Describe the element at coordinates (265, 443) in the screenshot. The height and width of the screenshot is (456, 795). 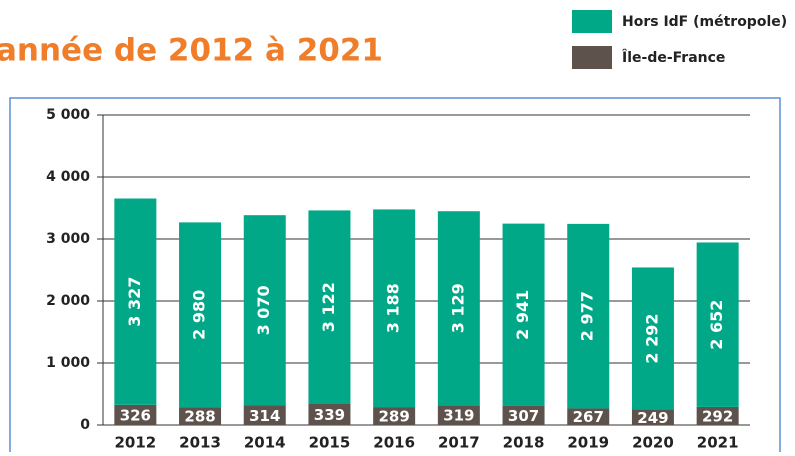
I see `x-tick-label: 2014` at that location.